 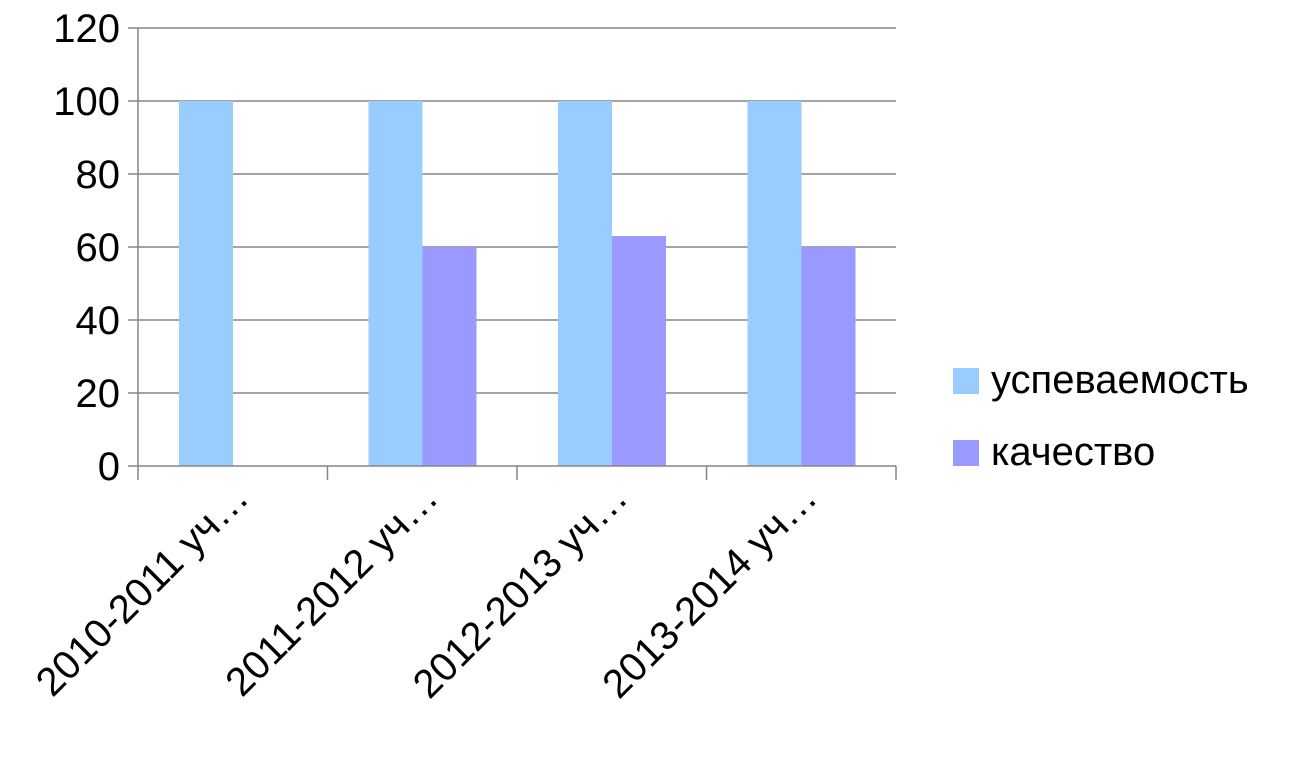 I want to click on y-tick-label-120: 120, so click(x=86, y=29).